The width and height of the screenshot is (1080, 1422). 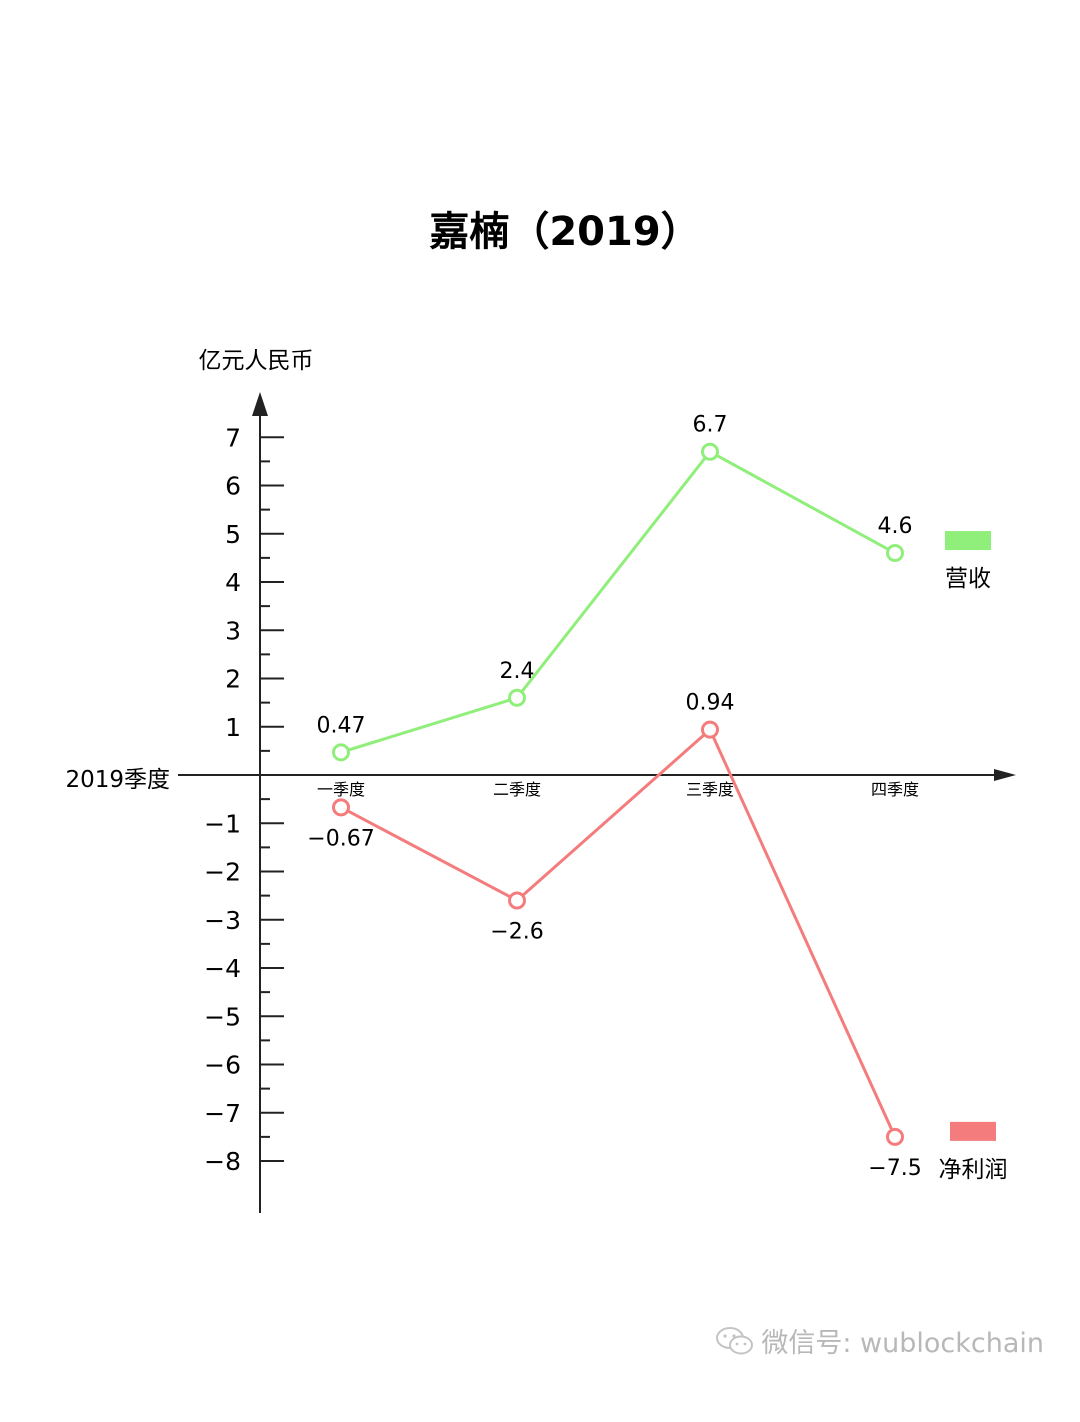 What do you see at coordinates (894, 1168) in the screenshot?
I see `data-label: −7.5` at bounding box center [894, 1168].